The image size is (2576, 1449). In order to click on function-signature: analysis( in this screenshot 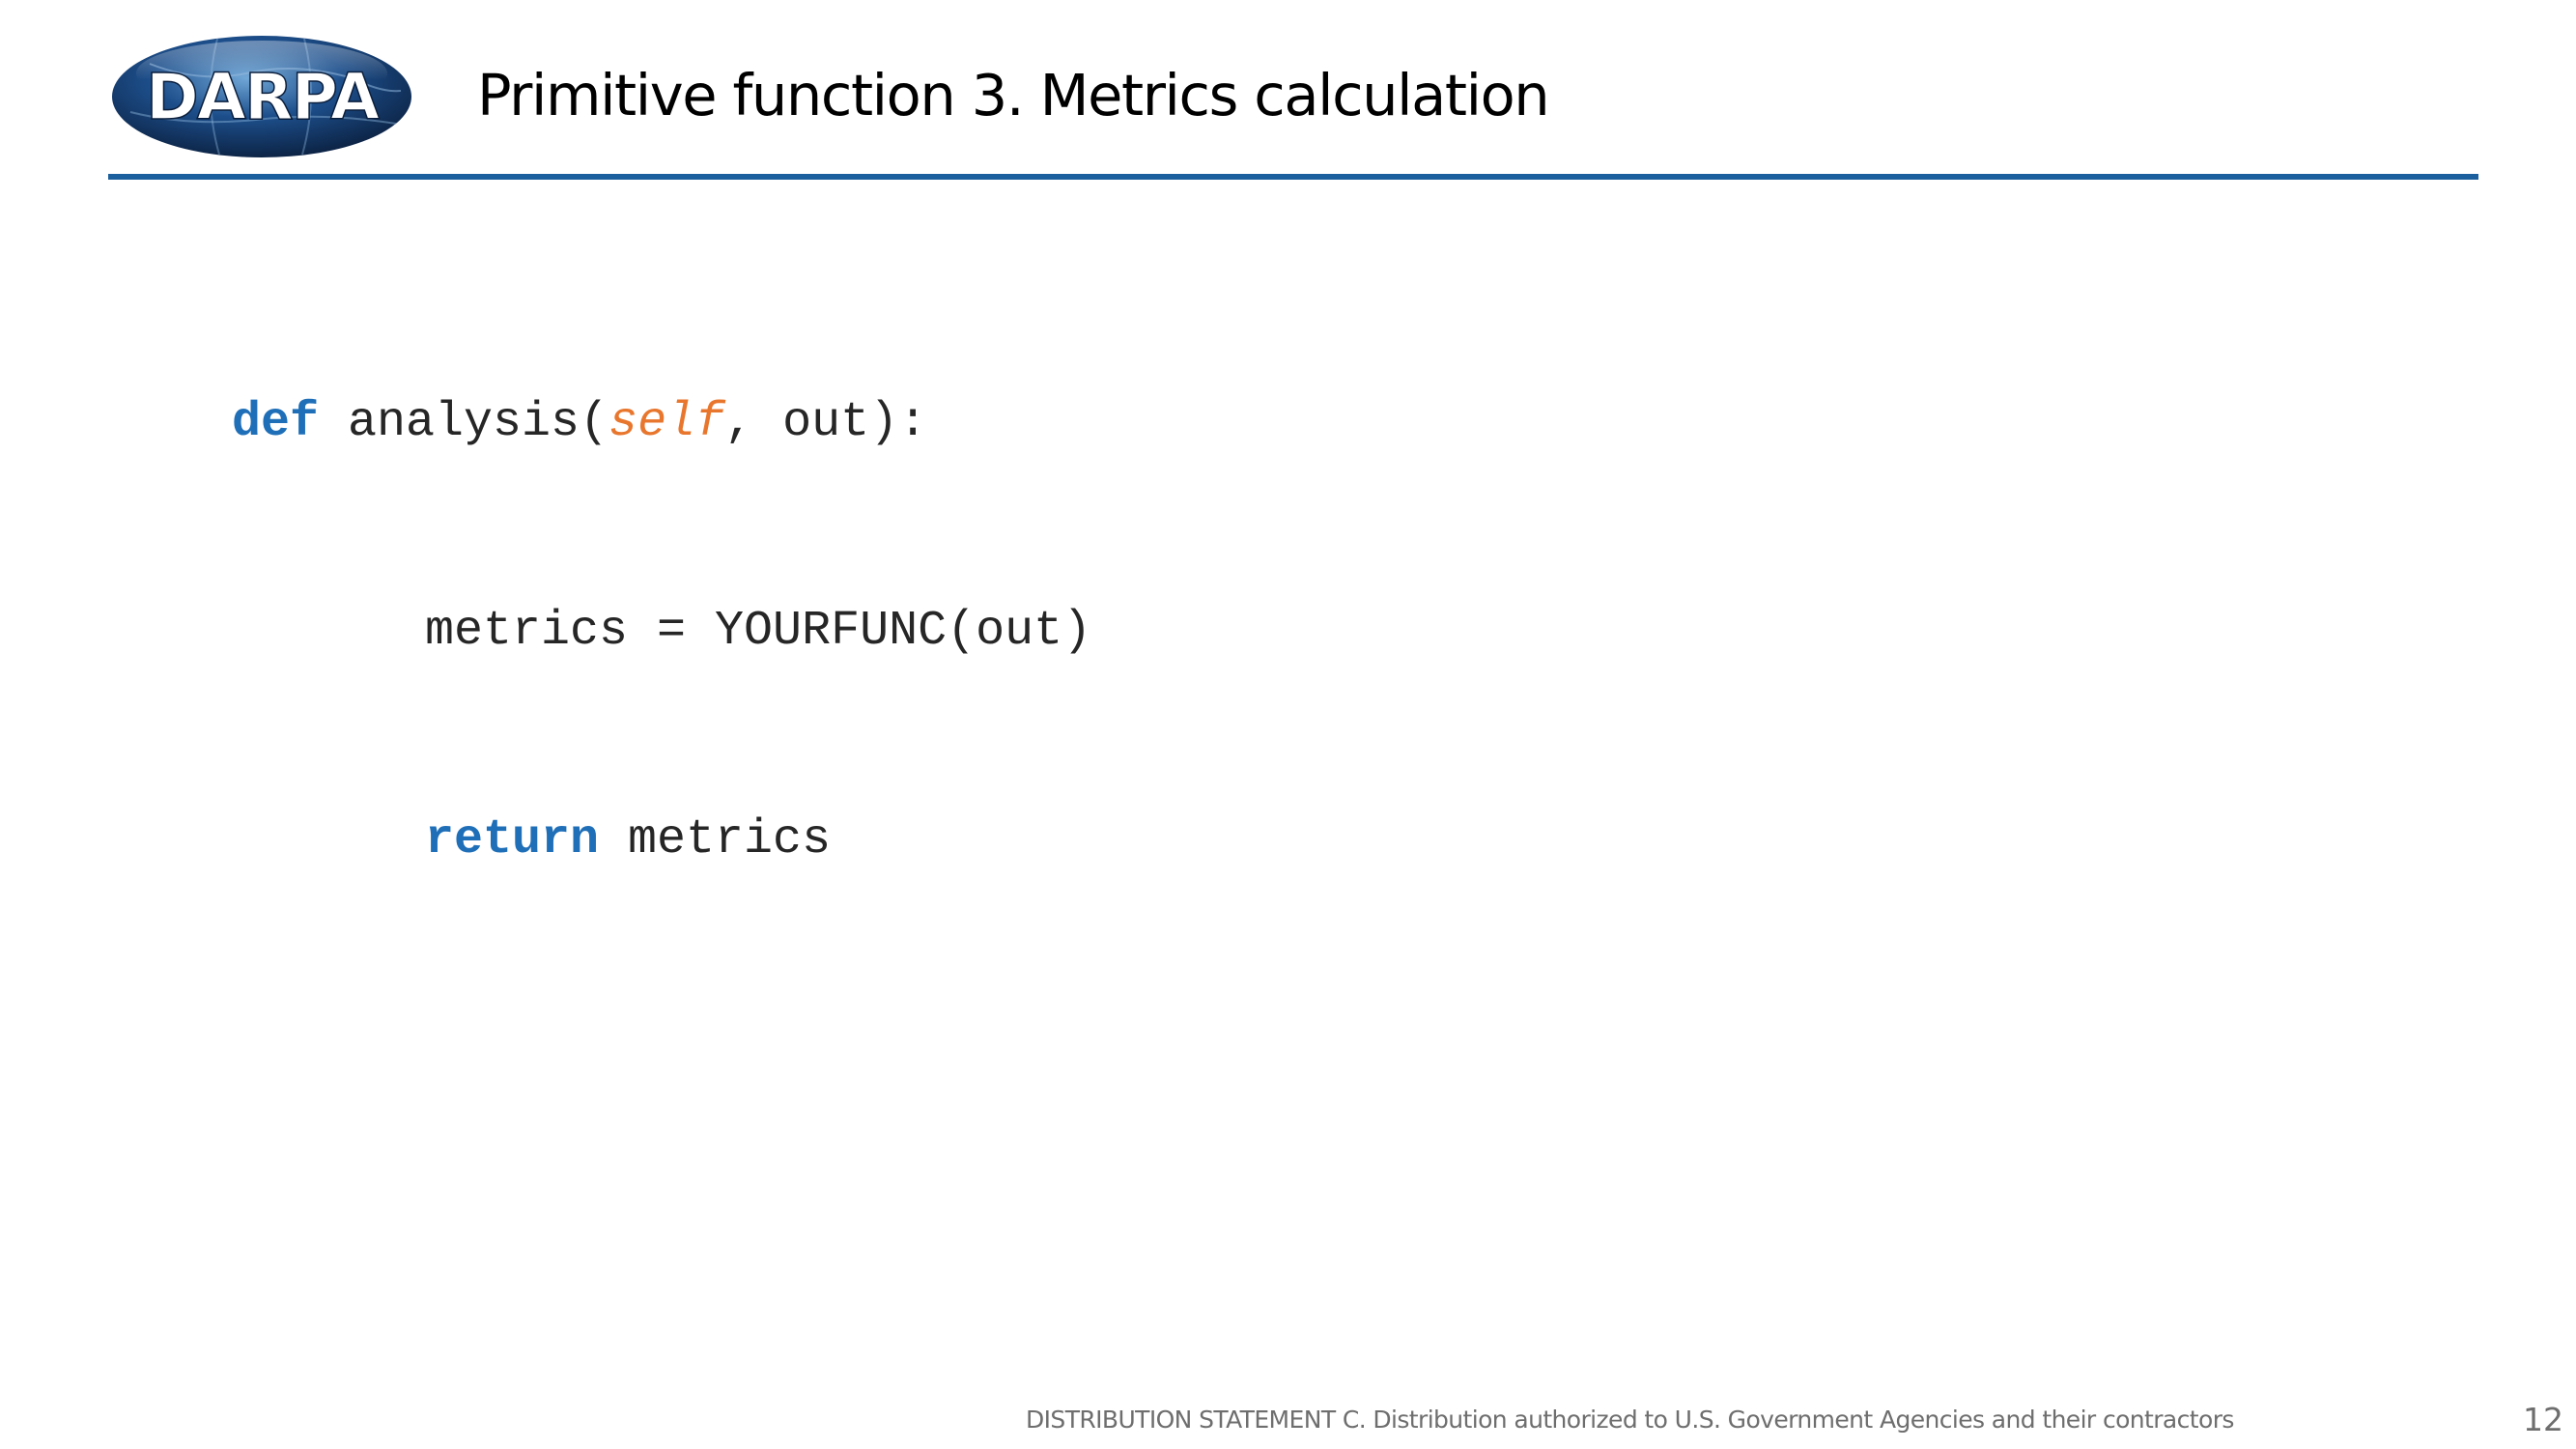, I will do `click(464, 422)`.